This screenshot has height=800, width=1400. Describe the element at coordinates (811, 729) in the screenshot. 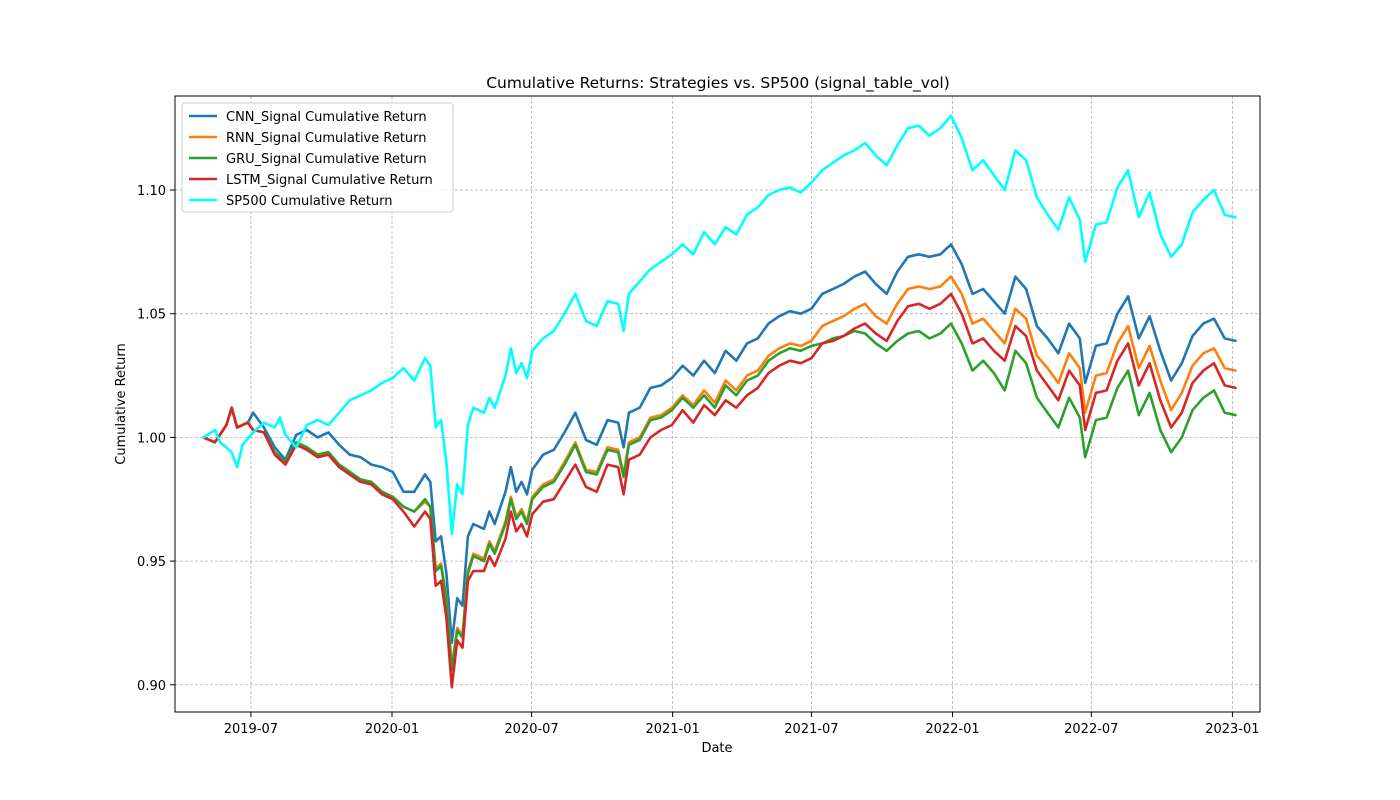

I see `x-tick-label: 2021-07` at that location.